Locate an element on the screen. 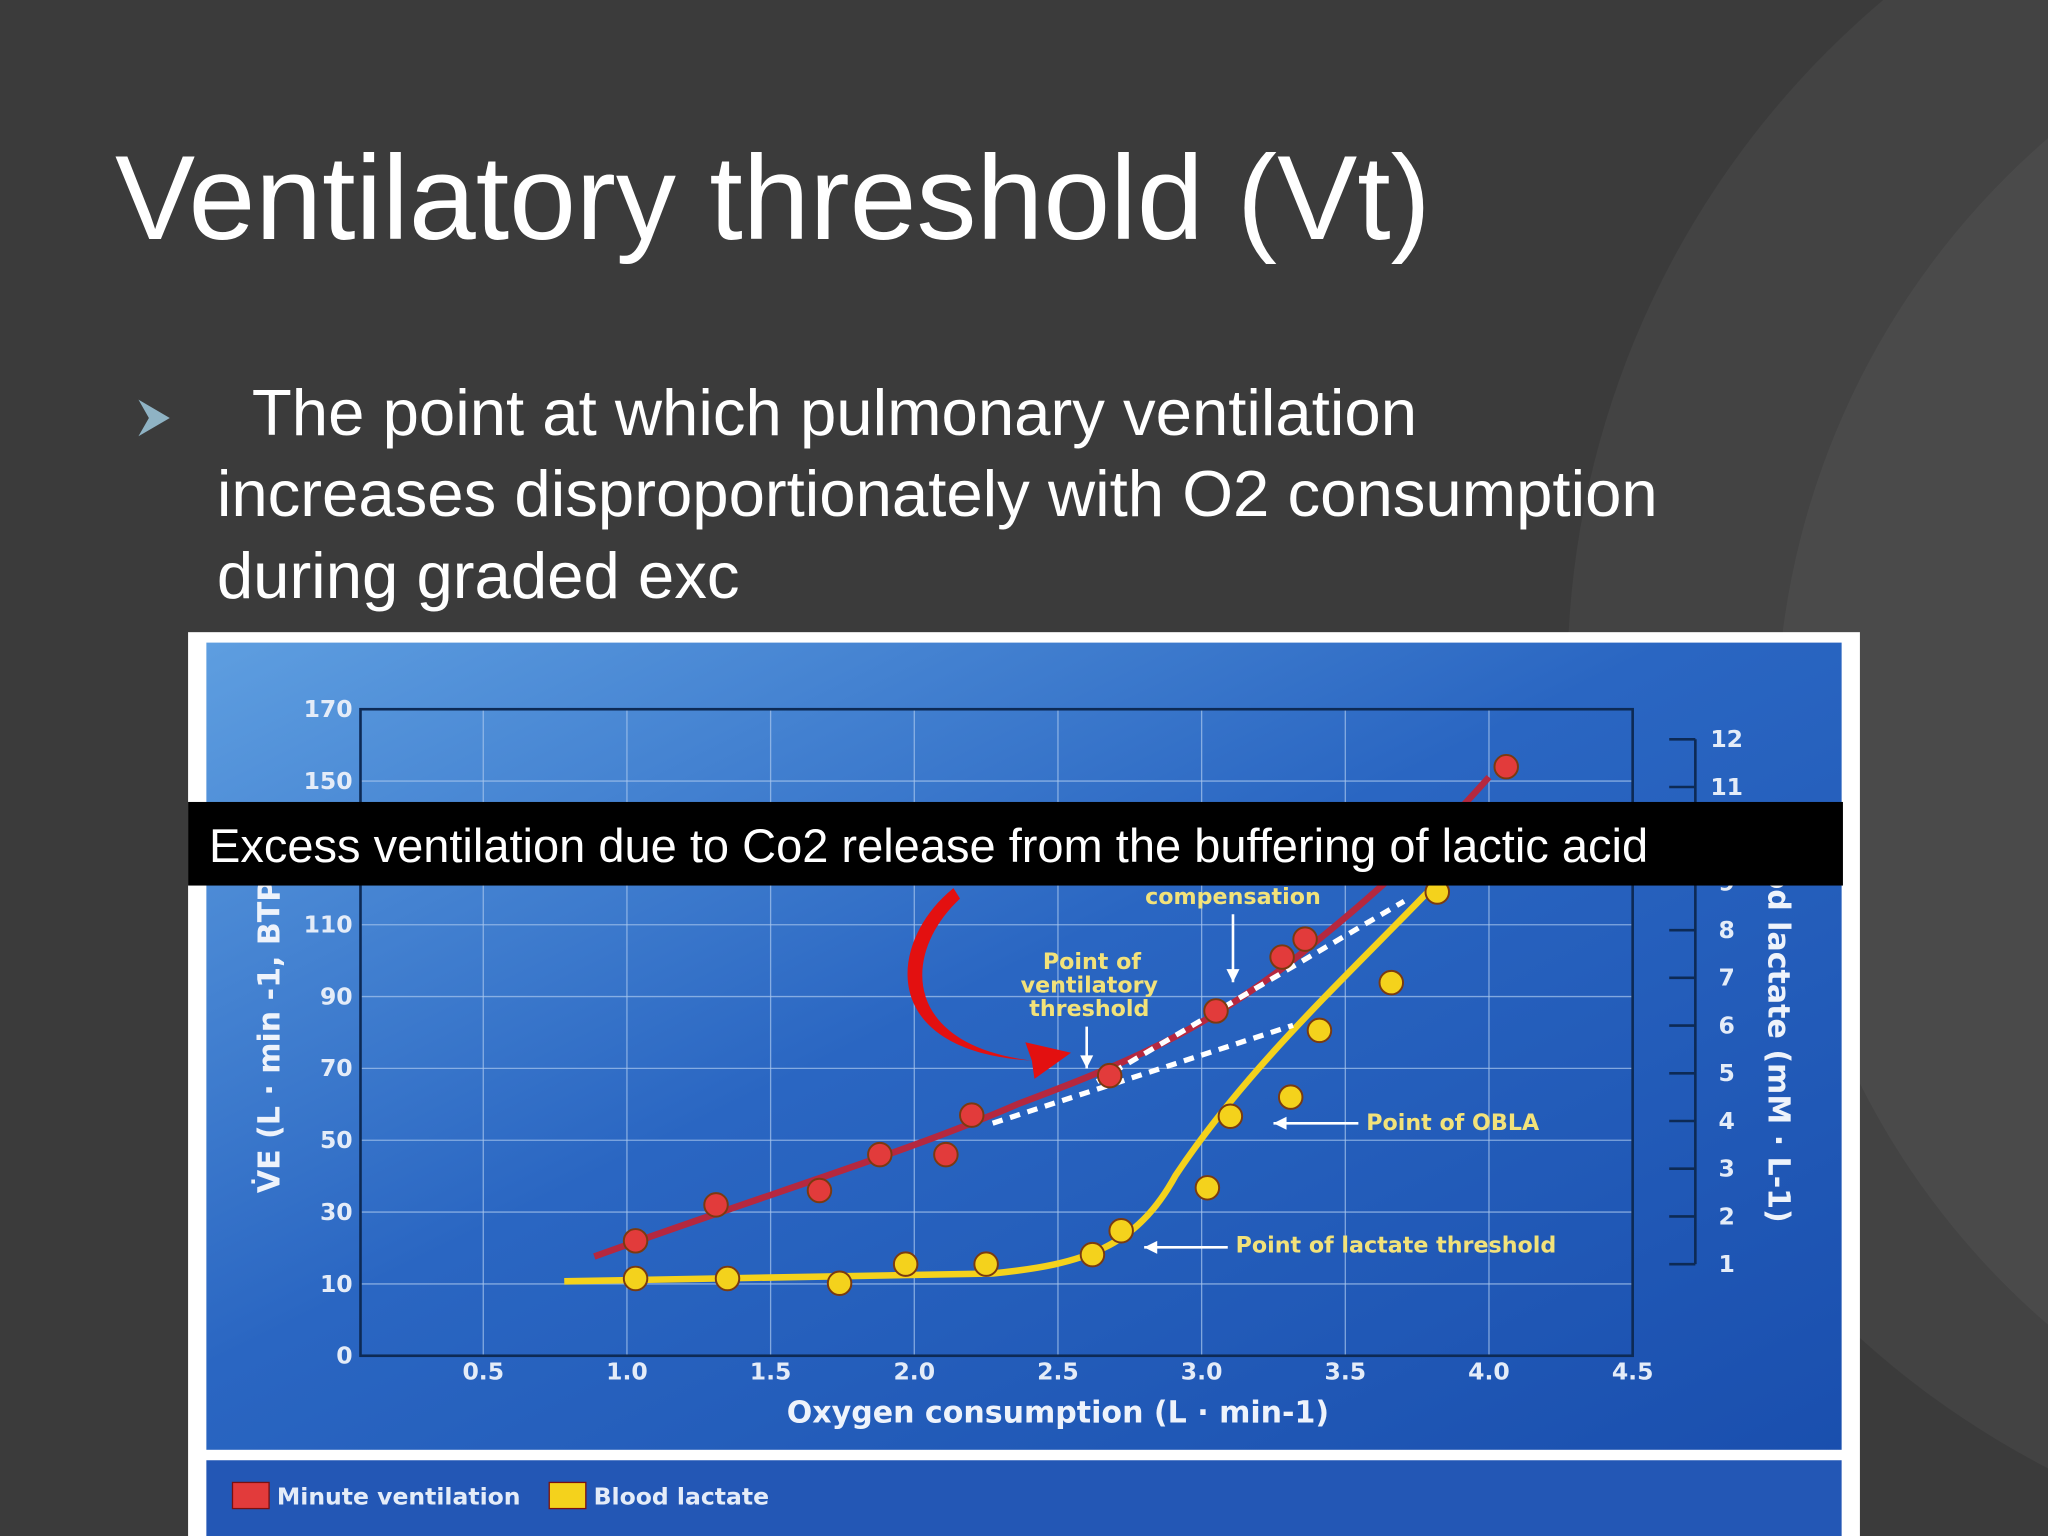  y2-tick-label: 11 is located at coordinates (1726, 787).